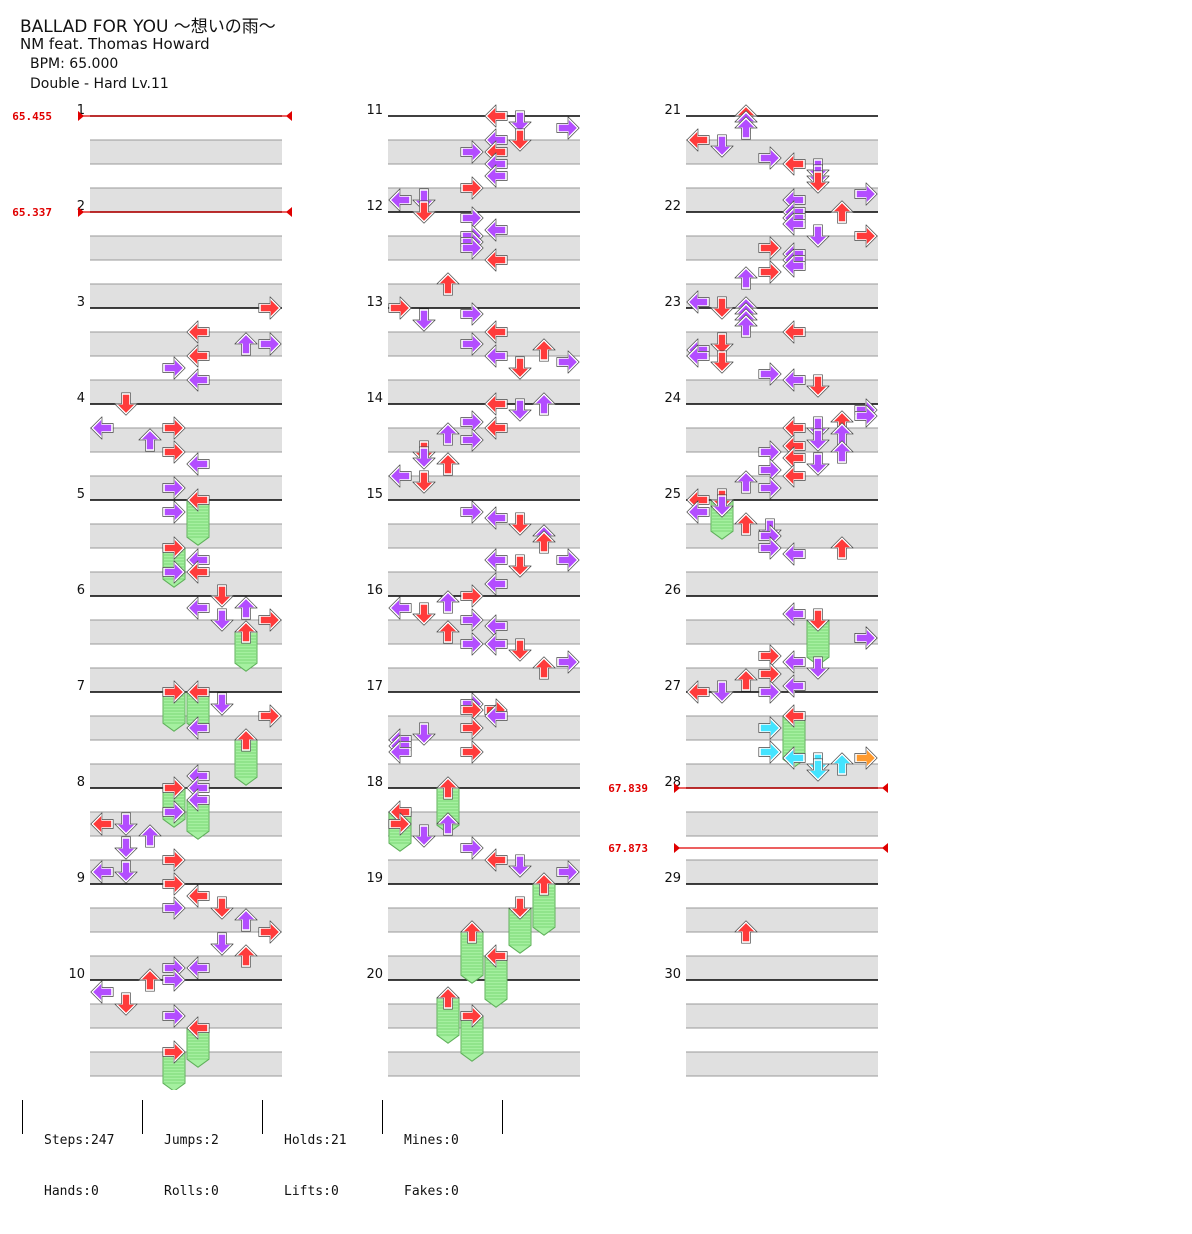 This screenshot has height=1234, width=1192. I want to click on bpm-marker-left, so click(81, 116).